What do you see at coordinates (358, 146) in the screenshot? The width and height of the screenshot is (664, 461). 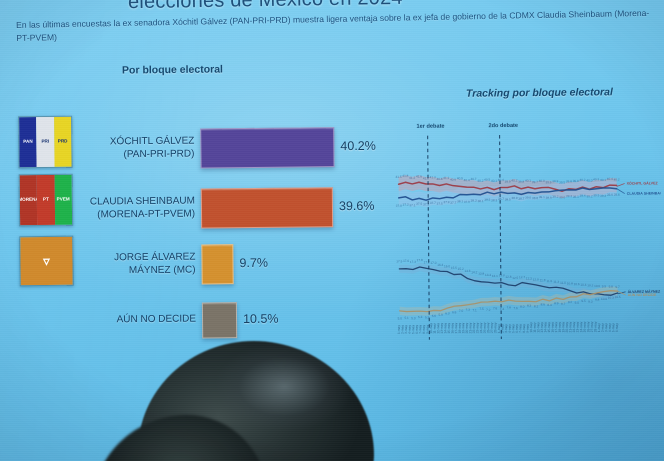 I see `bar-value-label: 40.2%` at bounding box center [358, 146].